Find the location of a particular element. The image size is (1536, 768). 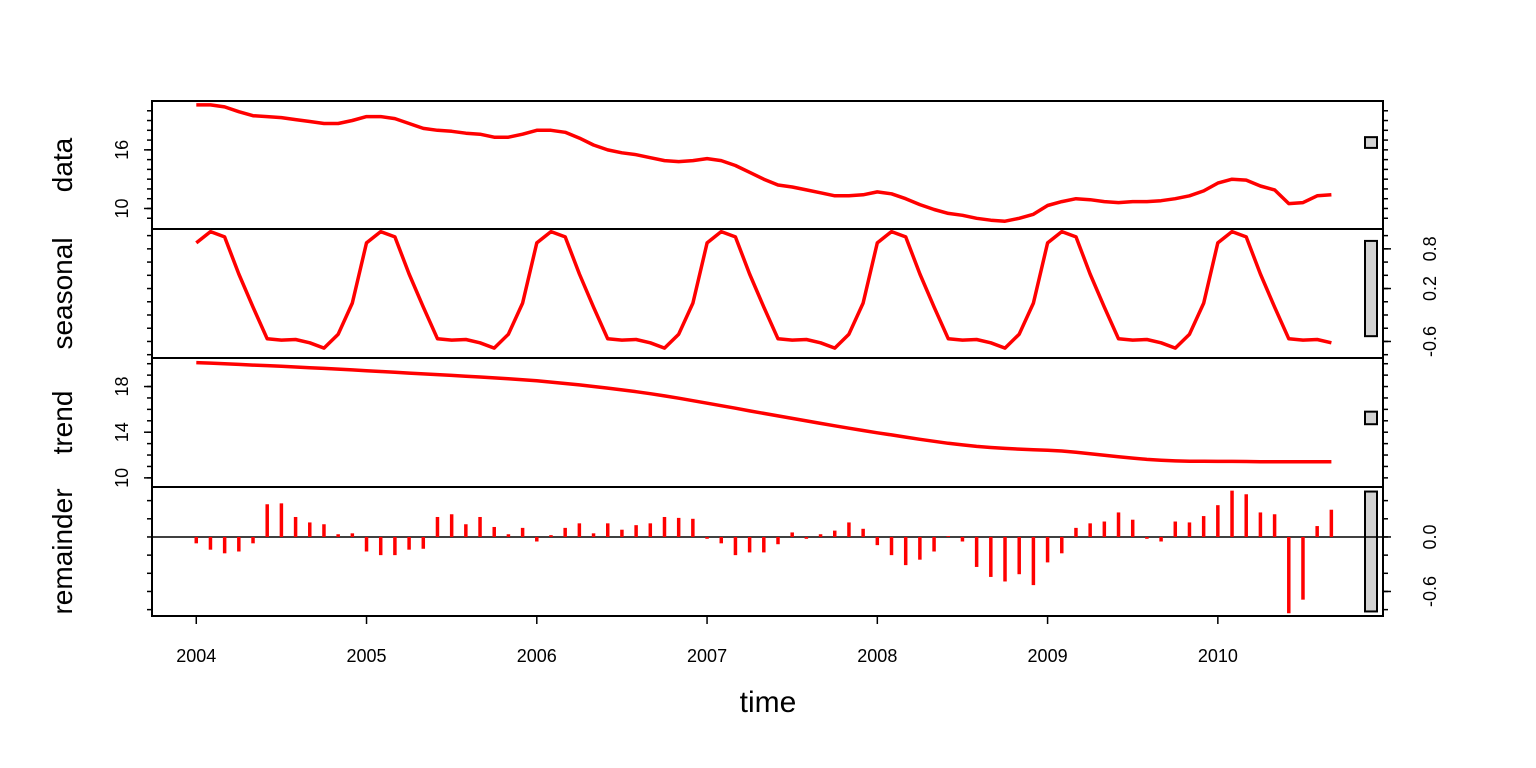

series-line-seasonal is located at coordinates (763, 289).